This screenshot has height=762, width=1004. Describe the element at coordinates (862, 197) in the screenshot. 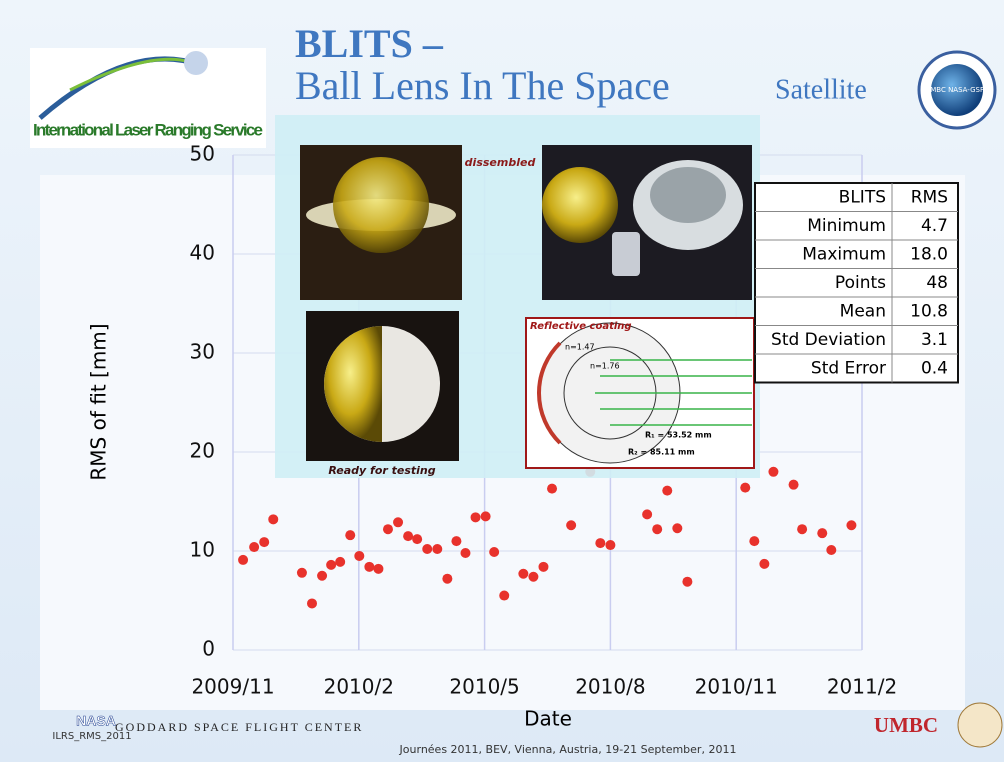

I see `table-cell: BLITS` at that location.